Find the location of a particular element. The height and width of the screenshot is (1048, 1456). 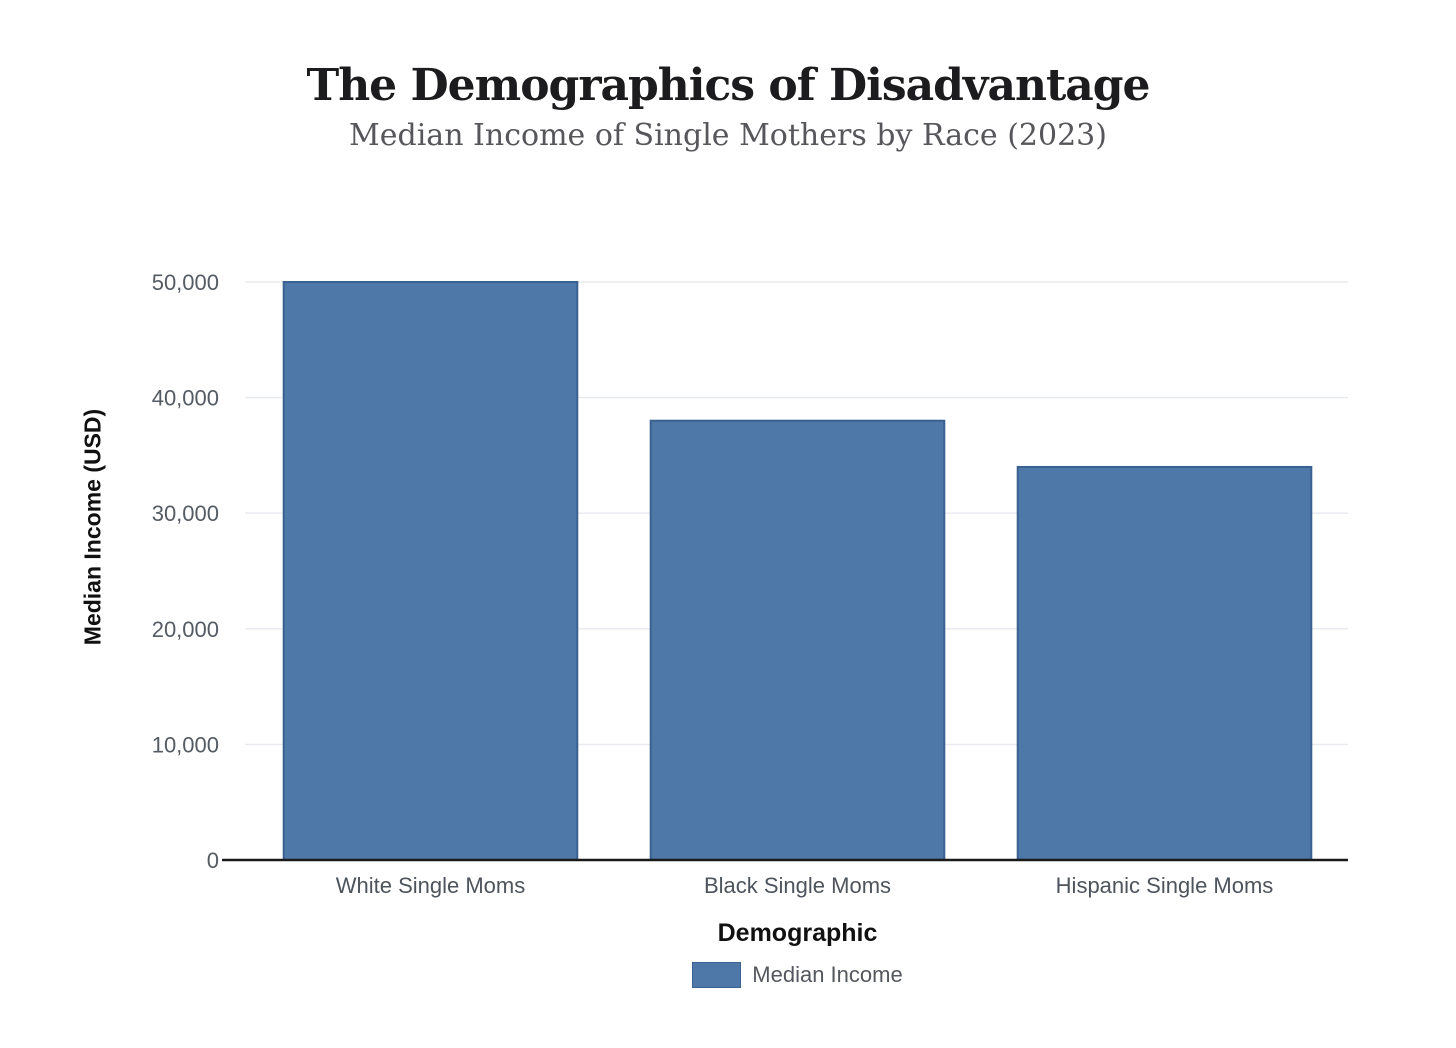

x-axis-title: Demographic is located at coordinates (797, 933).